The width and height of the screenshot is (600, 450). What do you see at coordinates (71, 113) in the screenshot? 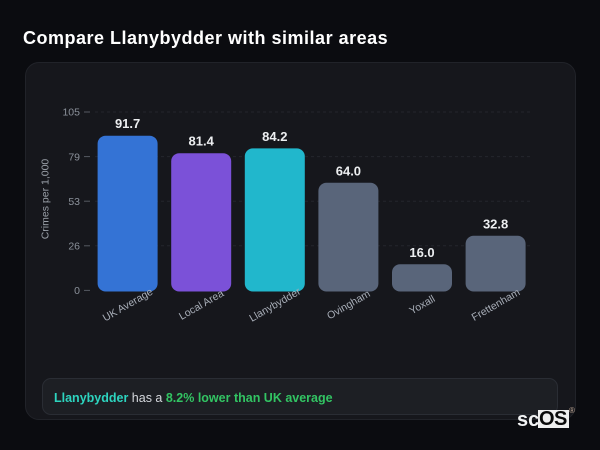
I see `svg-text: 105` at bounding box center [71, 113].